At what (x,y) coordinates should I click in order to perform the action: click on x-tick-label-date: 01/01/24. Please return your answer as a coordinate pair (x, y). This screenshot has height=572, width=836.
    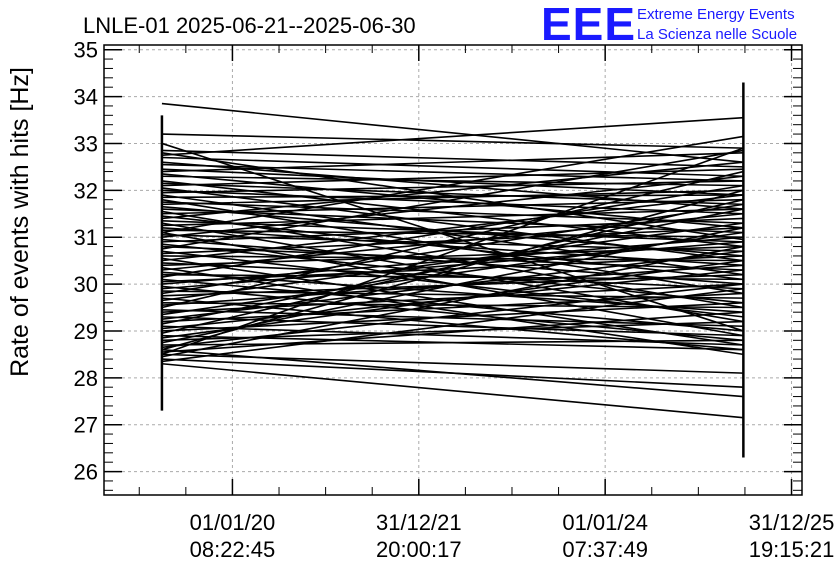
    Looking at the image, I should click on (605, 522).